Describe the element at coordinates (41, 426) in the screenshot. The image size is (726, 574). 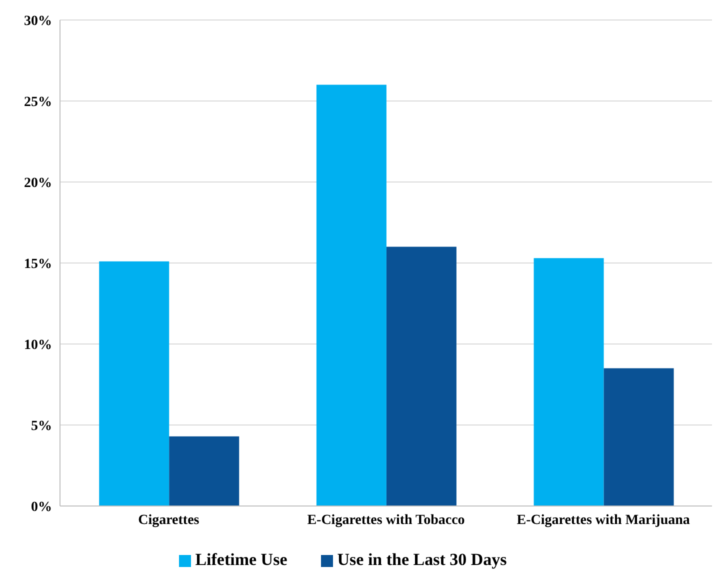
I see `y-tick-label: 5%` at that location.